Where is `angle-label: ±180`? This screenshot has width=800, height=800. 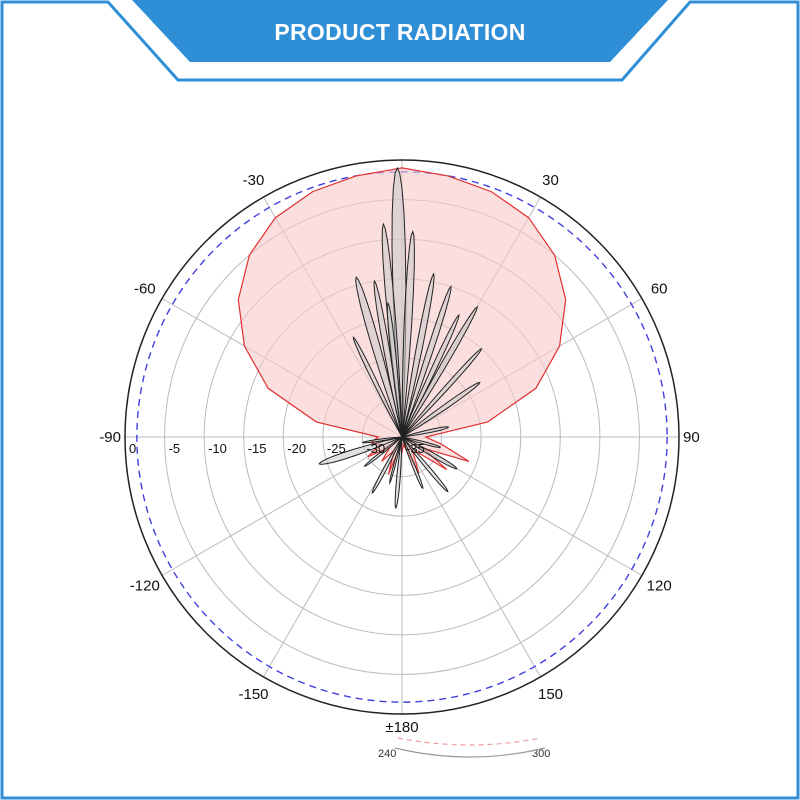 angle-label: ±180 is located at coordinates (401, 727).